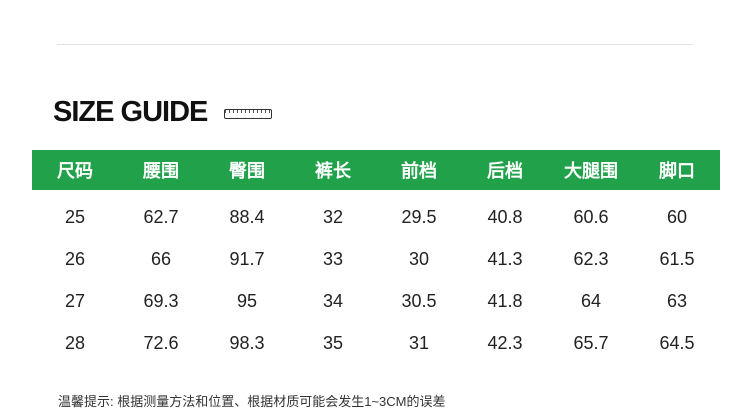  I want to click on table-cell: 32, so click(333, 217).